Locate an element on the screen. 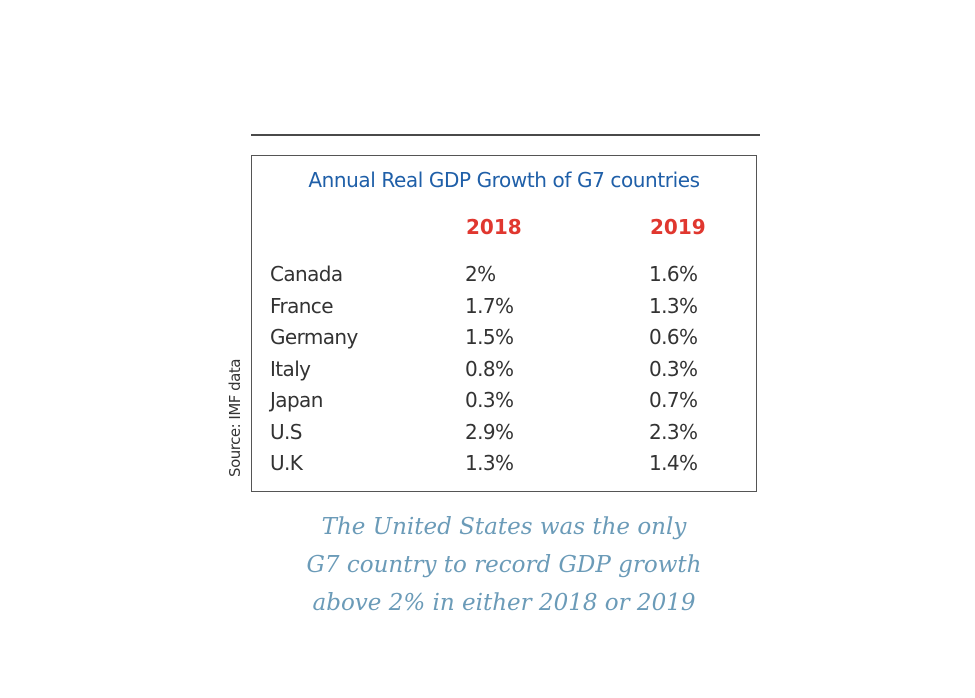 Image resolution: width=975 pixels, height=698 pixels. country-cell: U.K is located at coordinates (286, 463).